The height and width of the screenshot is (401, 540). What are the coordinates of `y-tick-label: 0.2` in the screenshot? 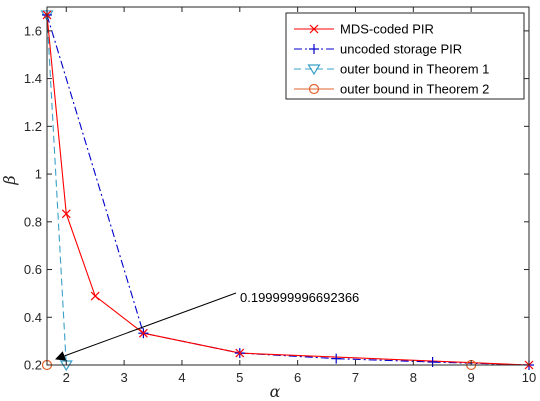 It's located at (33, 365).